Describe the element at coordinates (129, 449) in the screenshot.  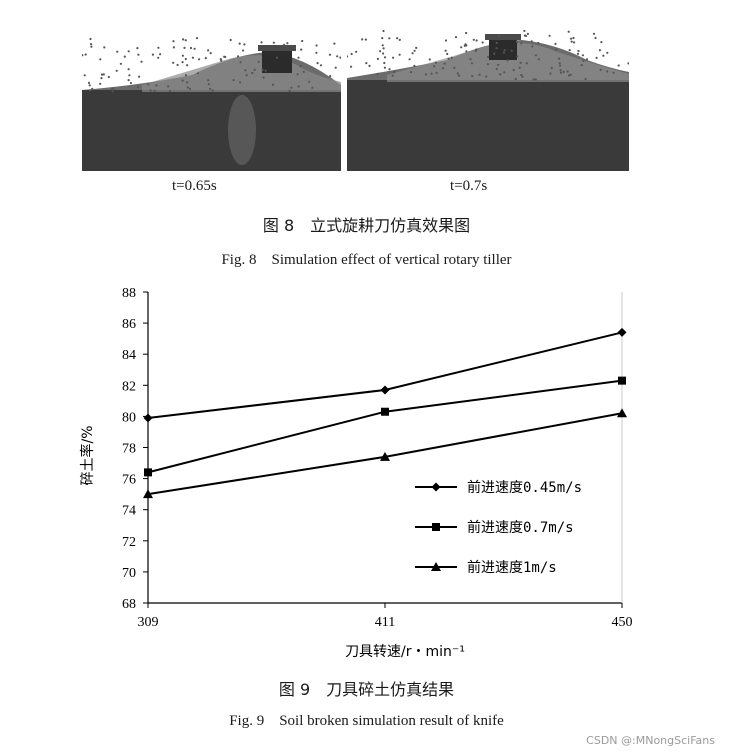
I see `y-tick-label: 78` at that location.